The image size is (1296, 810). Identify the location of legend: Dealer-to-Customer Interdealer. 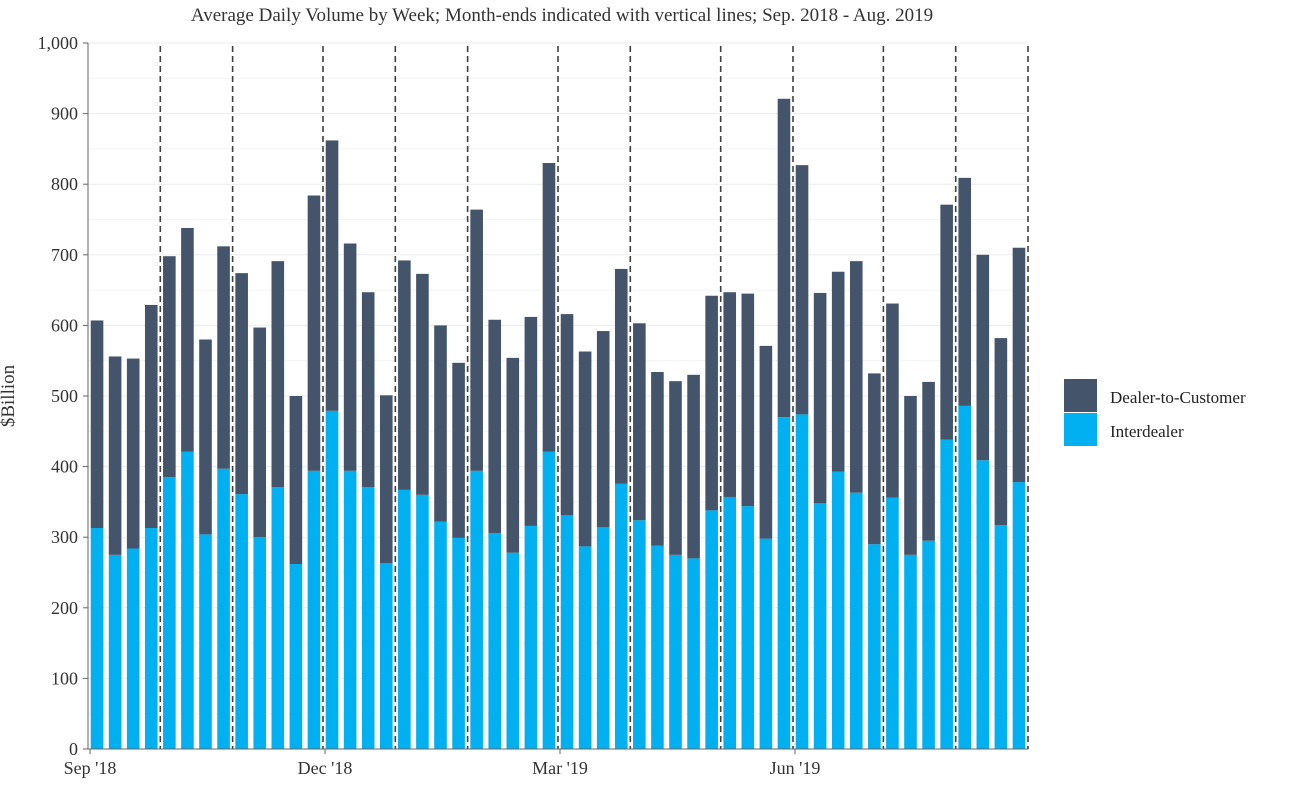
(1155, 412).